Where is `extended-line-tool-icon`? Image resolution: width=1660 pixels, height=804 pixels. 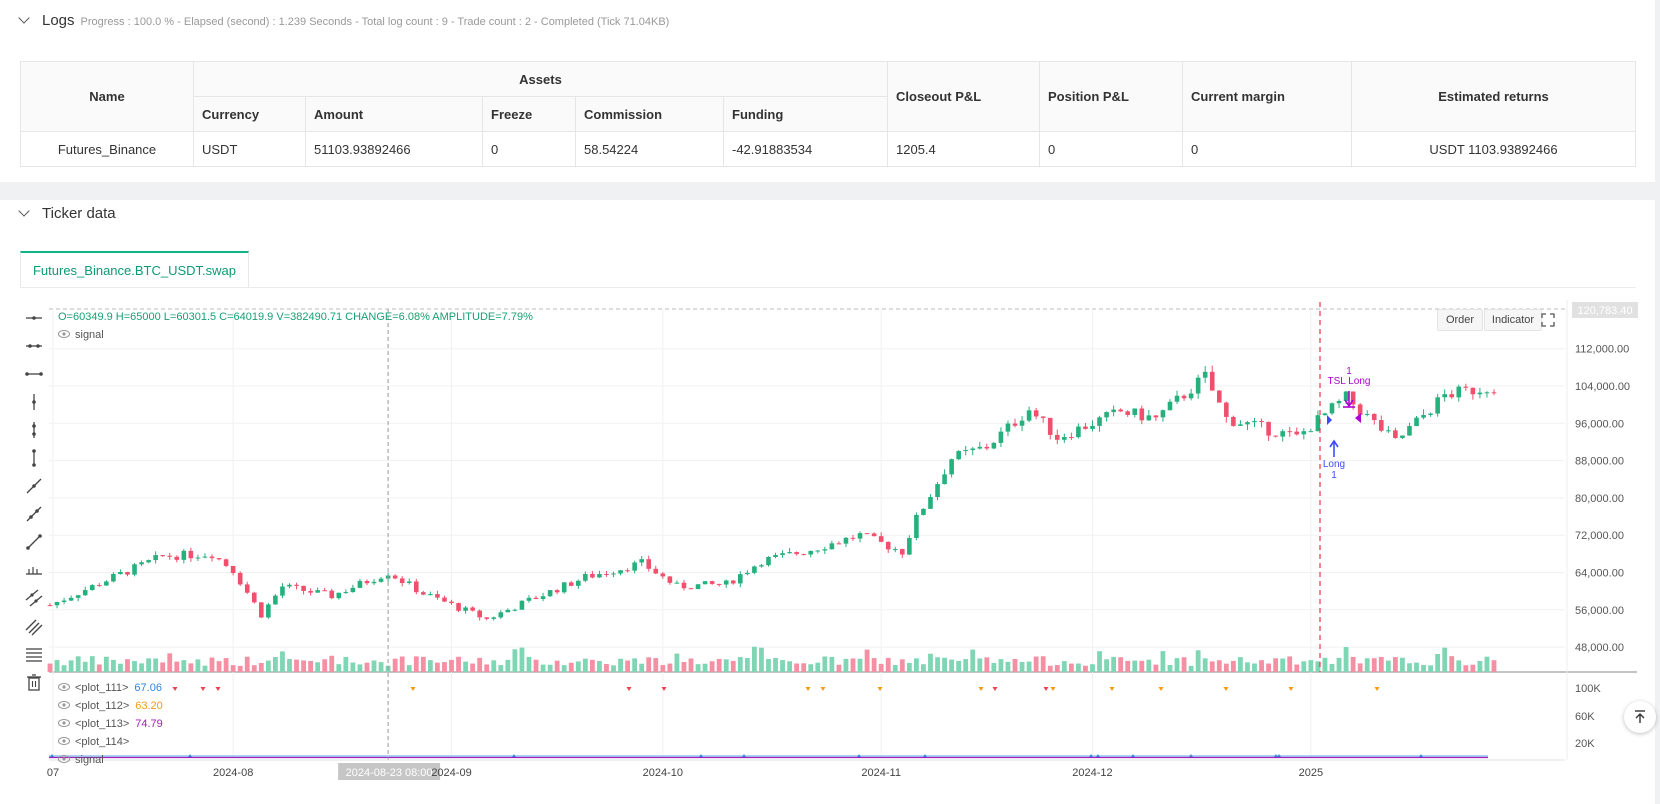 extended-line-tool-icon is located at coordinates (34, 374).